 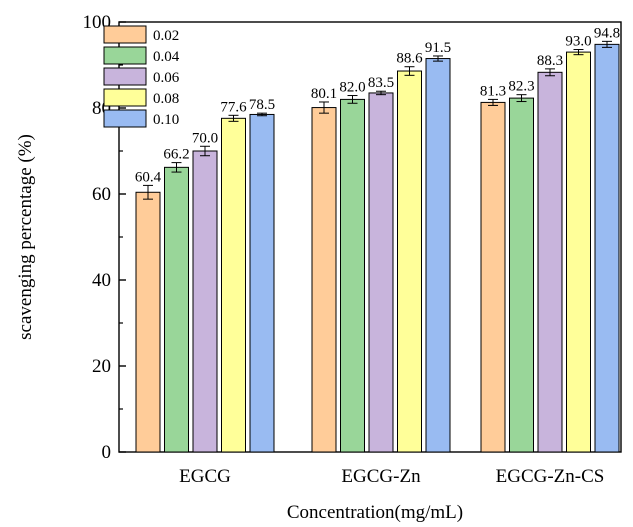 What do you see at coordinates (101, 280) in the screenshot?
I see `y-tick-label: 40` at bounding box center [101, 280].